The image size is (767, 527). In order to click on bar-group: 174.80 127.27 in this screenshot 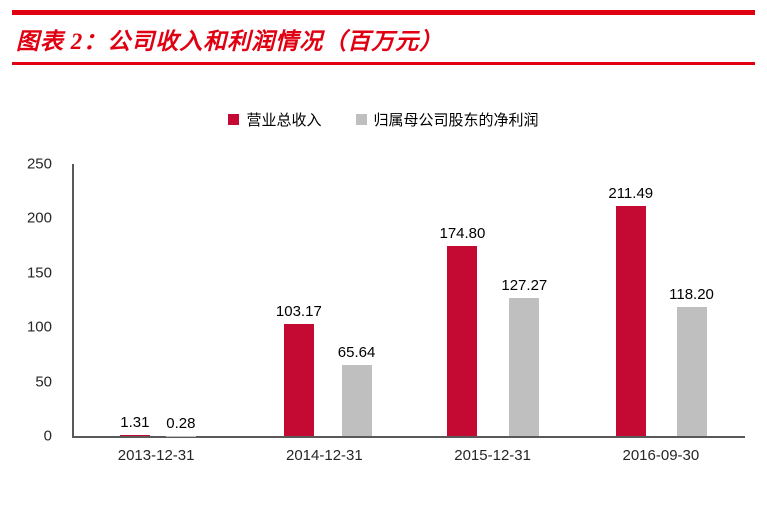, I will do `click(494, 300)`.